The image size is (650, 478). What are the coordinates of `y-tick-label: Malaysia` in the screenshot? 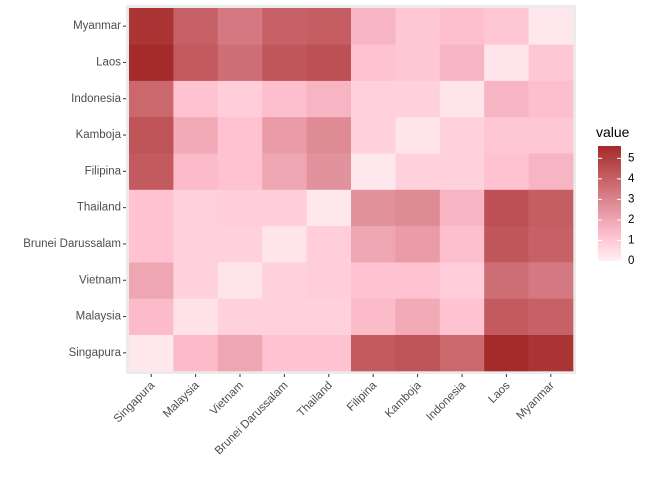 It's located at (99, 317).